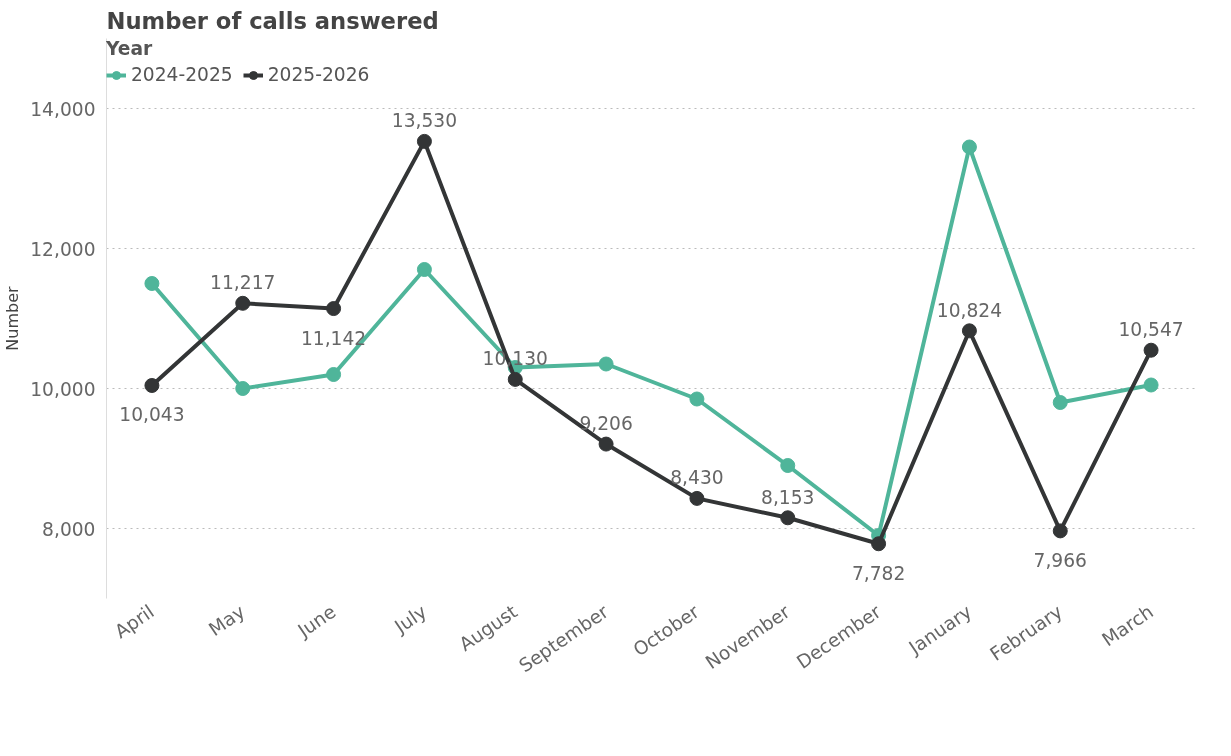 This screenshot has width=1231, height=756. What do you see at coordinates (63, 109) in the screenshot?
I see `y-tick-label: 14,000` at bounding box center [63, 109].